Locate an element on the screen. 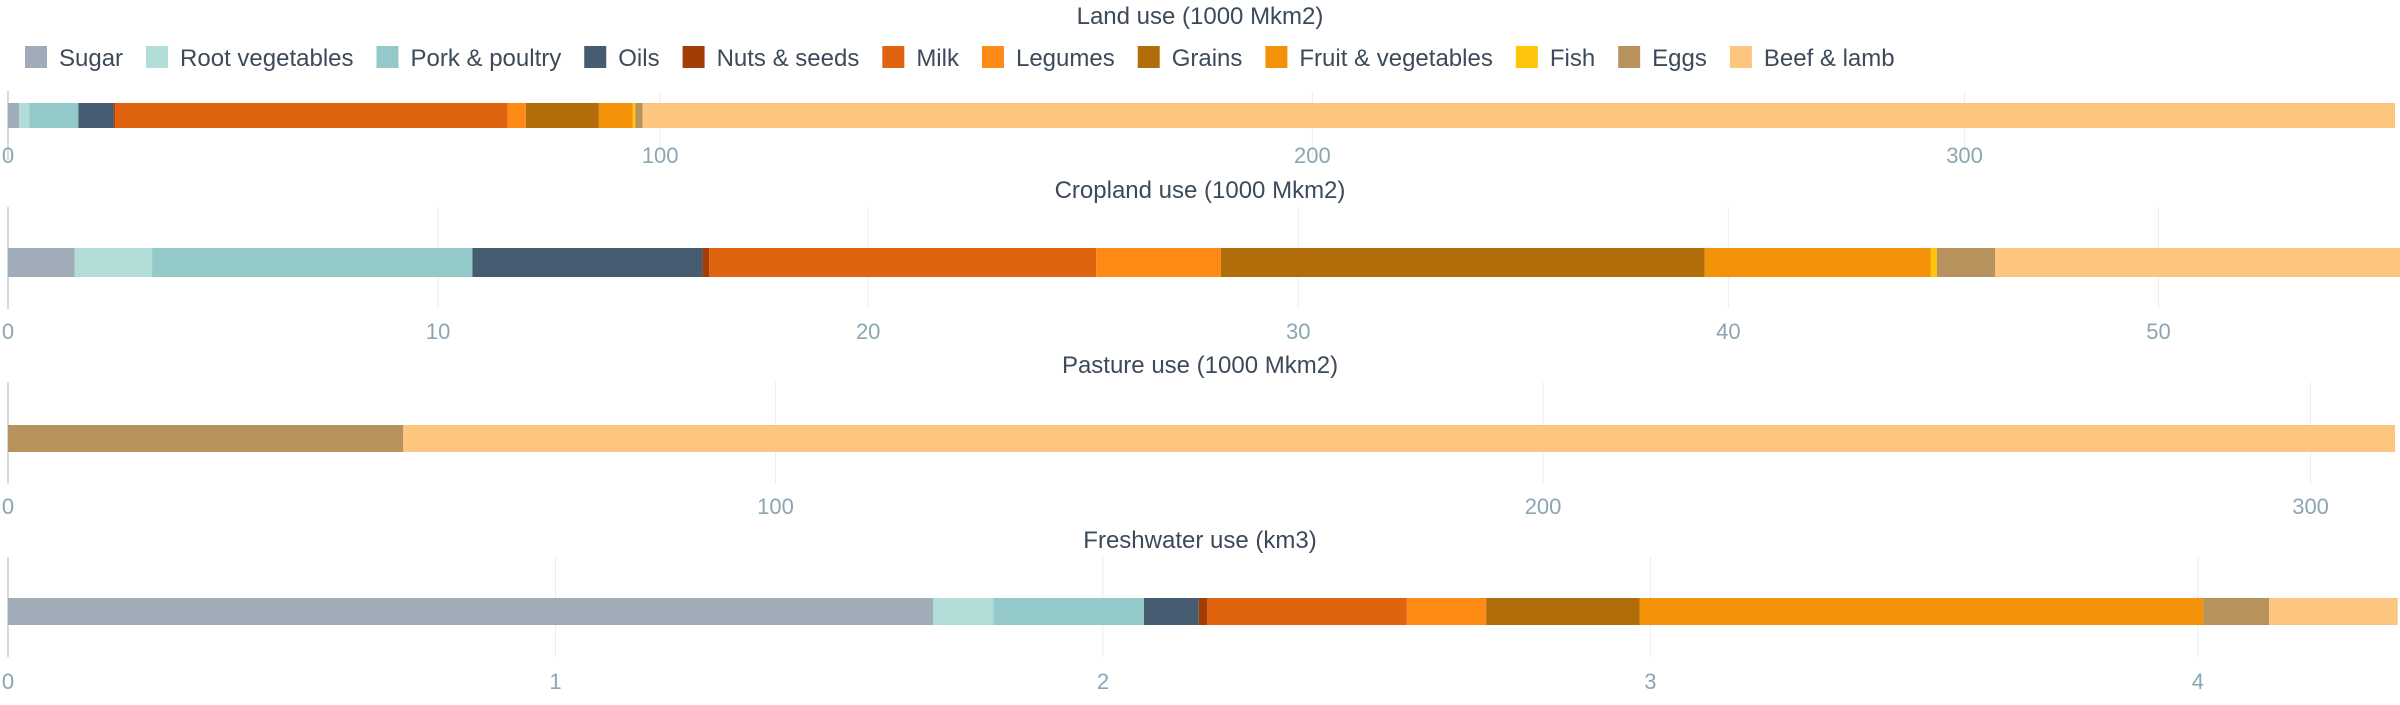 The image size is (2400, 705). tick-label: 3 is located at coordinates (1650, 681).